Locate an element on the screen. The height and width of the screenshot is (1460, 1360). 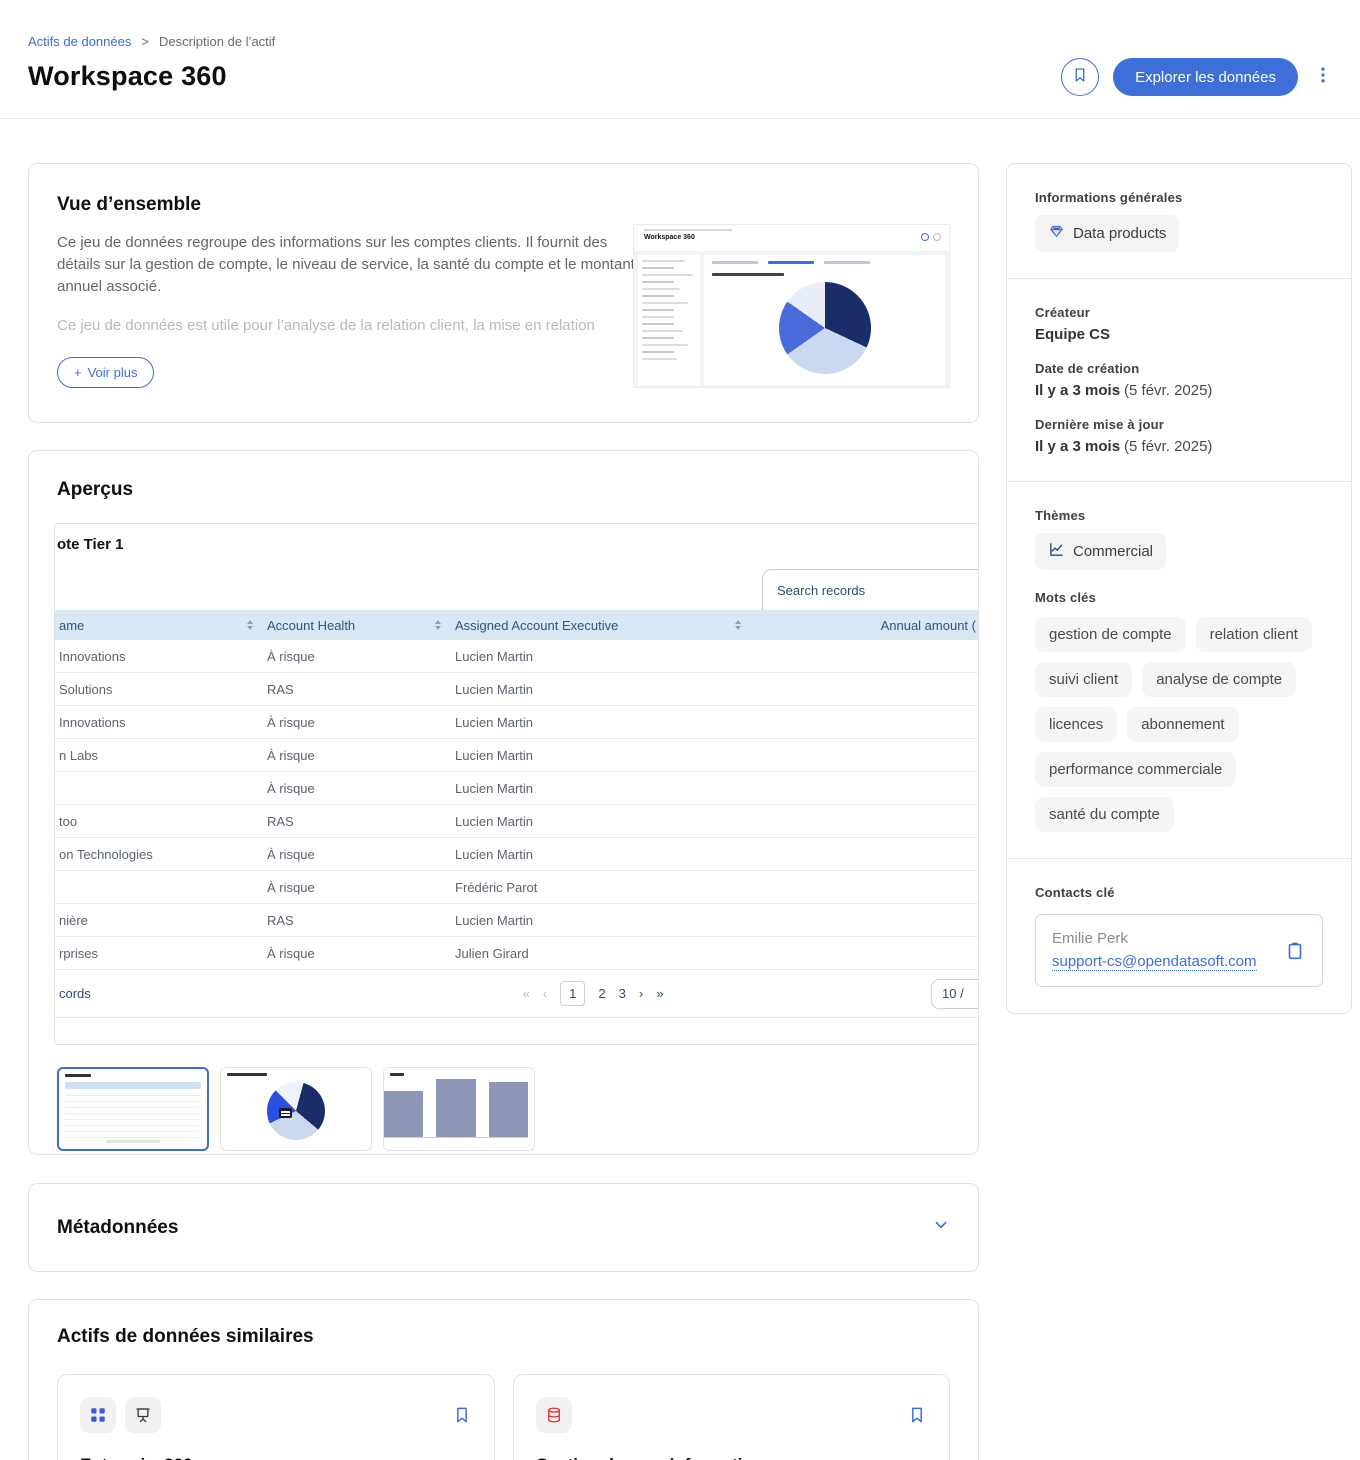
table-row: À risque Frédéric Parot is located at coordinates (516, 887).